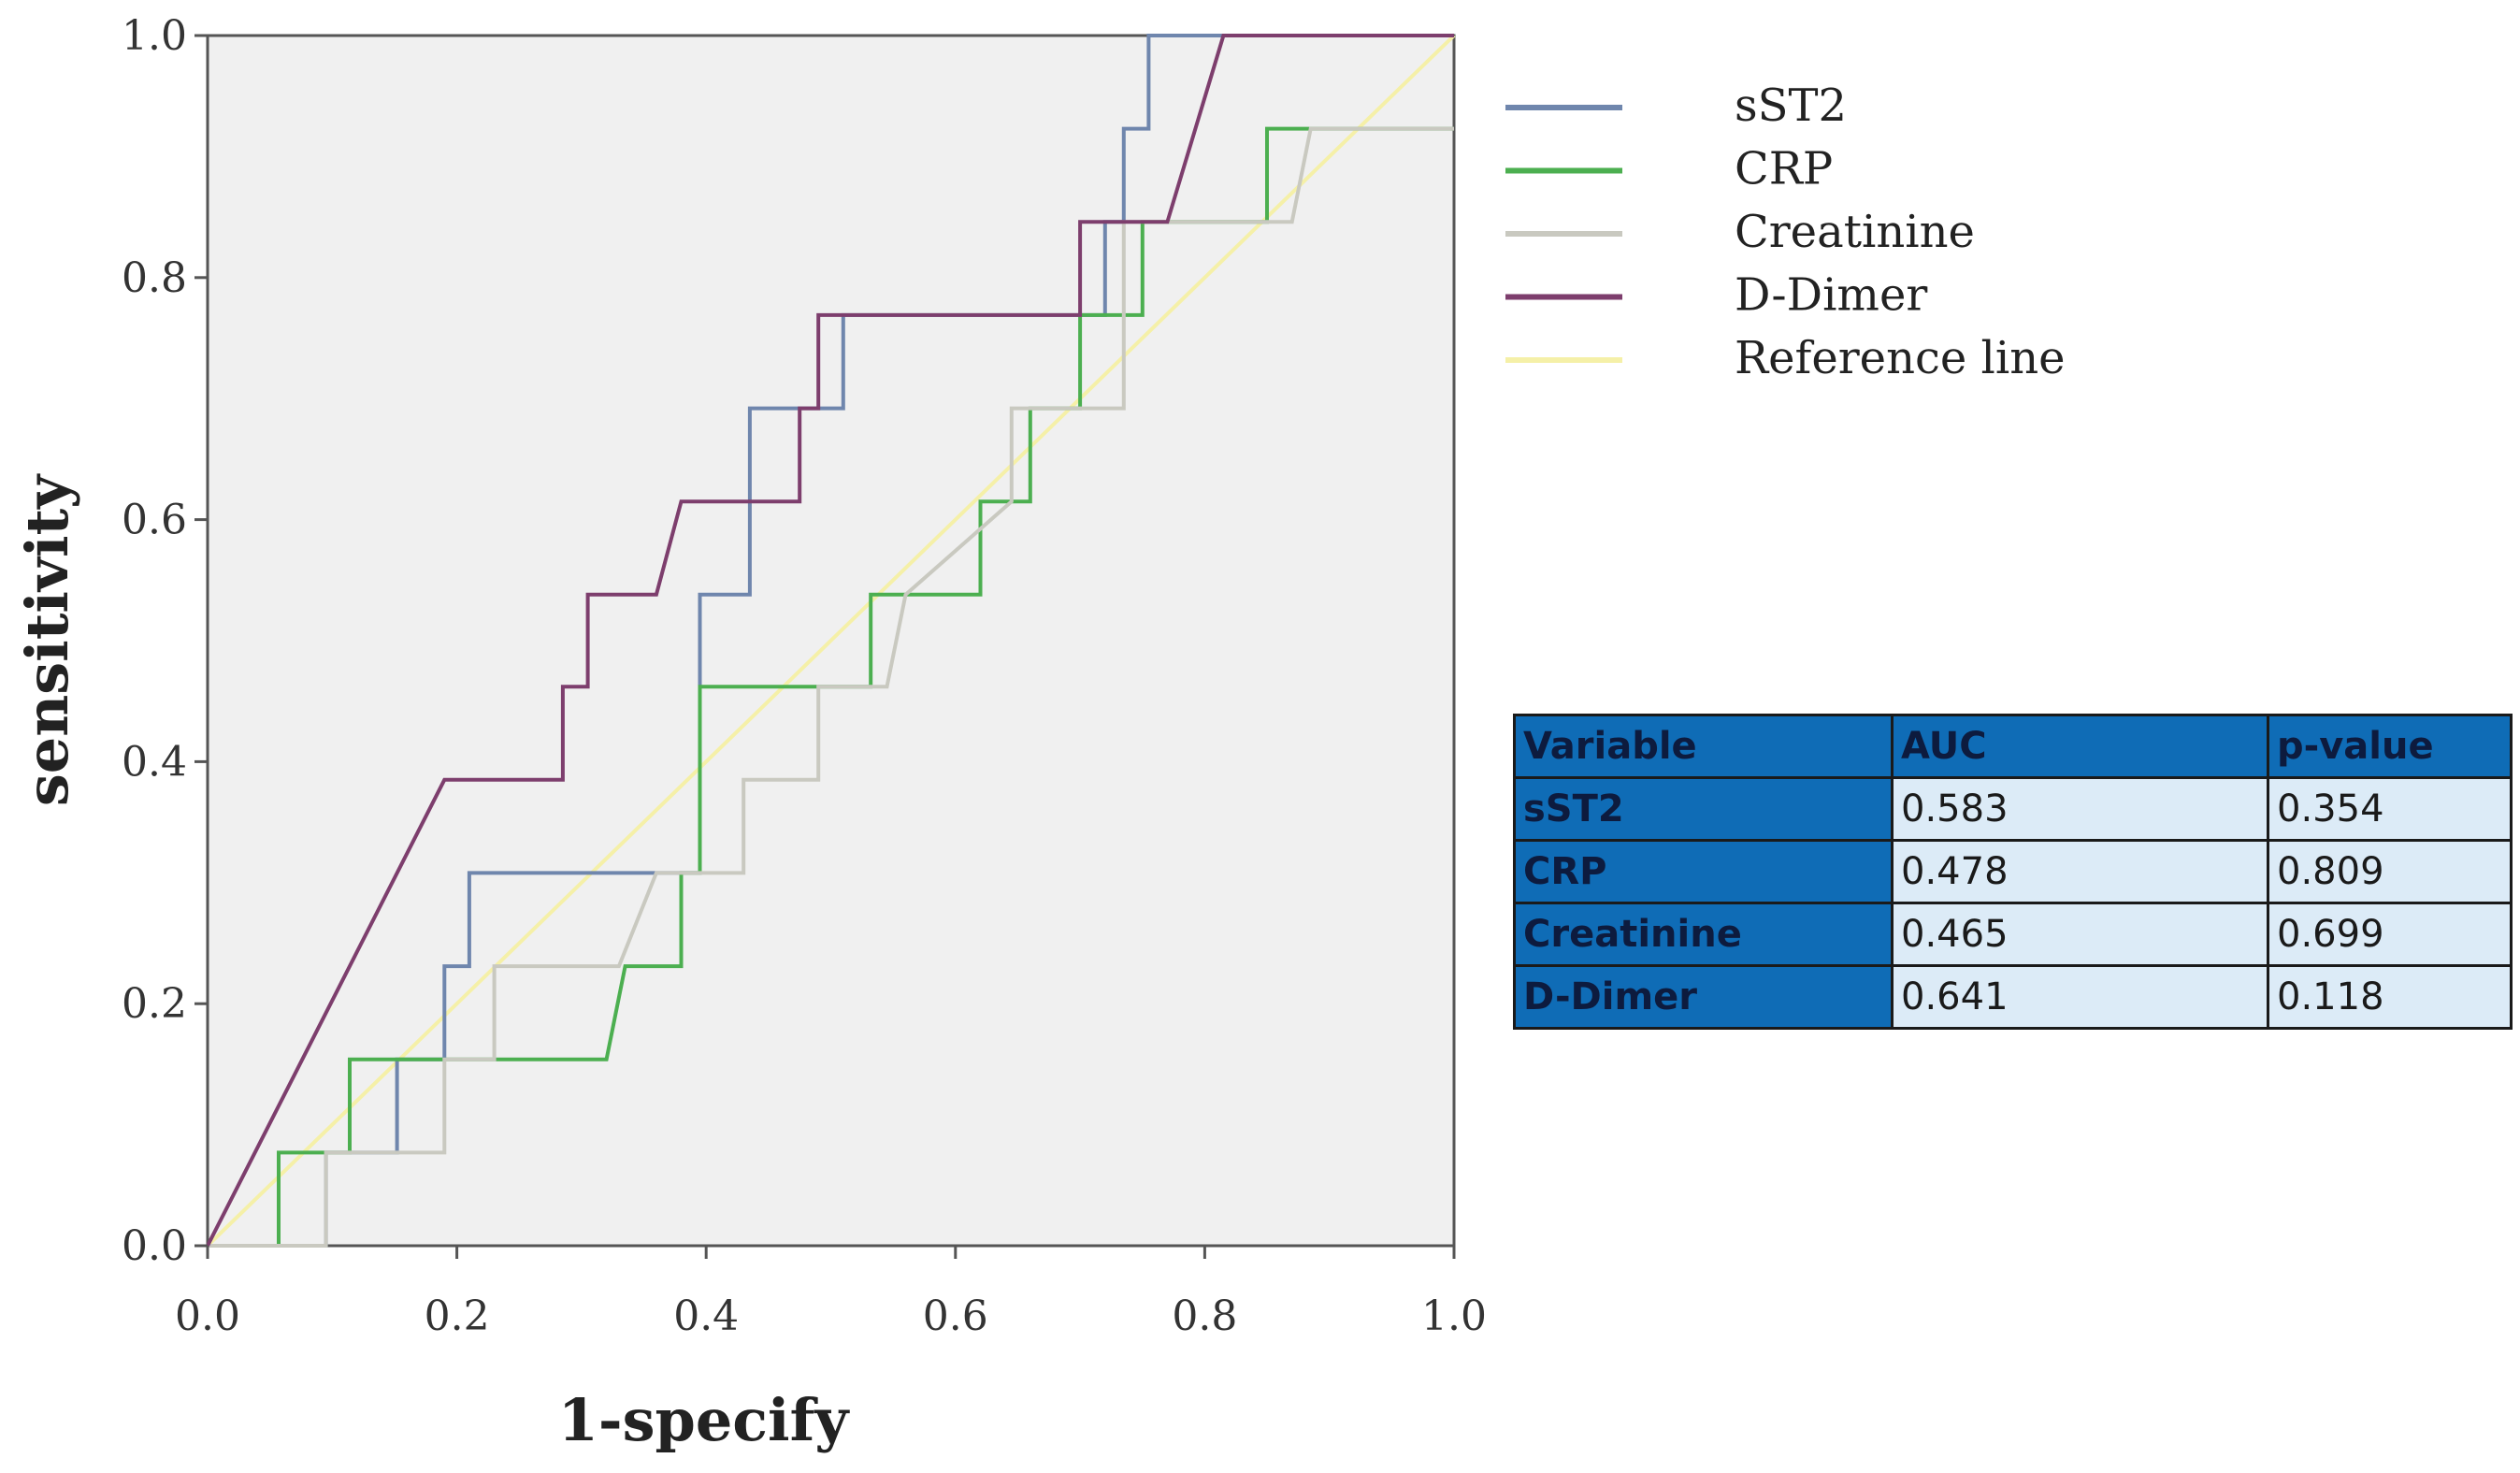  Describe the element at coordinates (1454, 1316) in the screenshot. I see `x-tick-label: 1.0` at that location.